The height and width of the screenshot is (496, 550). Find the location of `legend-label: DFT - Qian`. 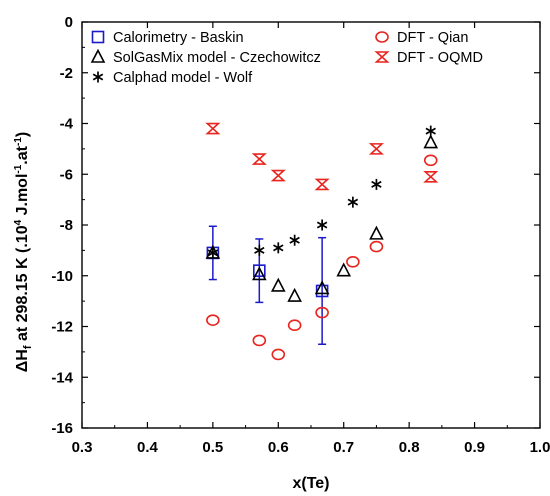

legend-label: DFT - Qian is located at coordinates (432, 38).